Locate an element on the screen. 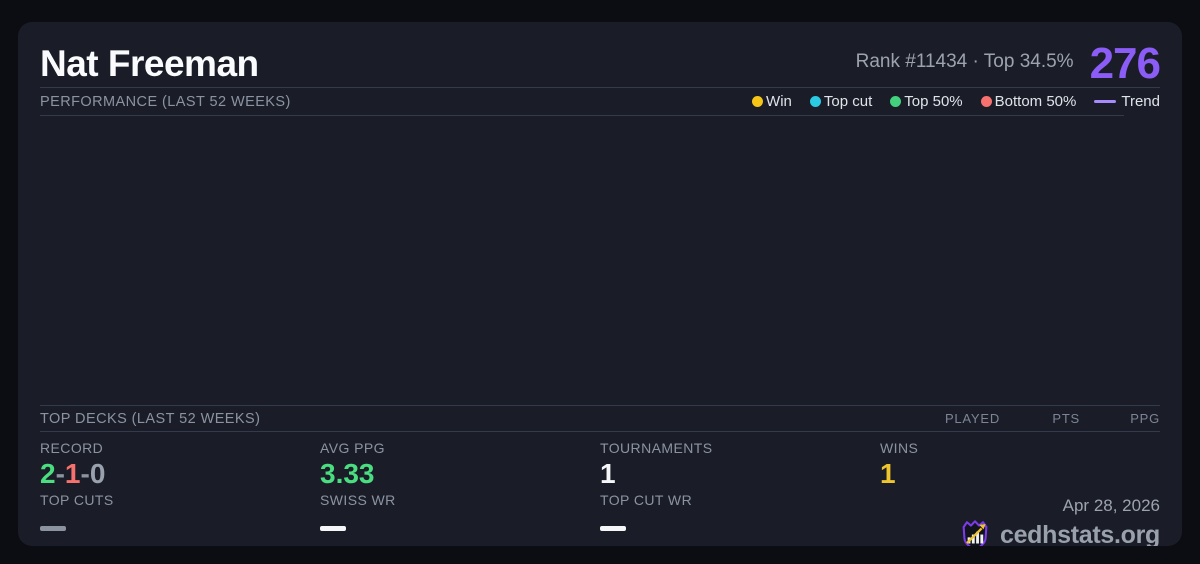  top-cuts-label: TOP CUTS is located at coordinates (77, 500).